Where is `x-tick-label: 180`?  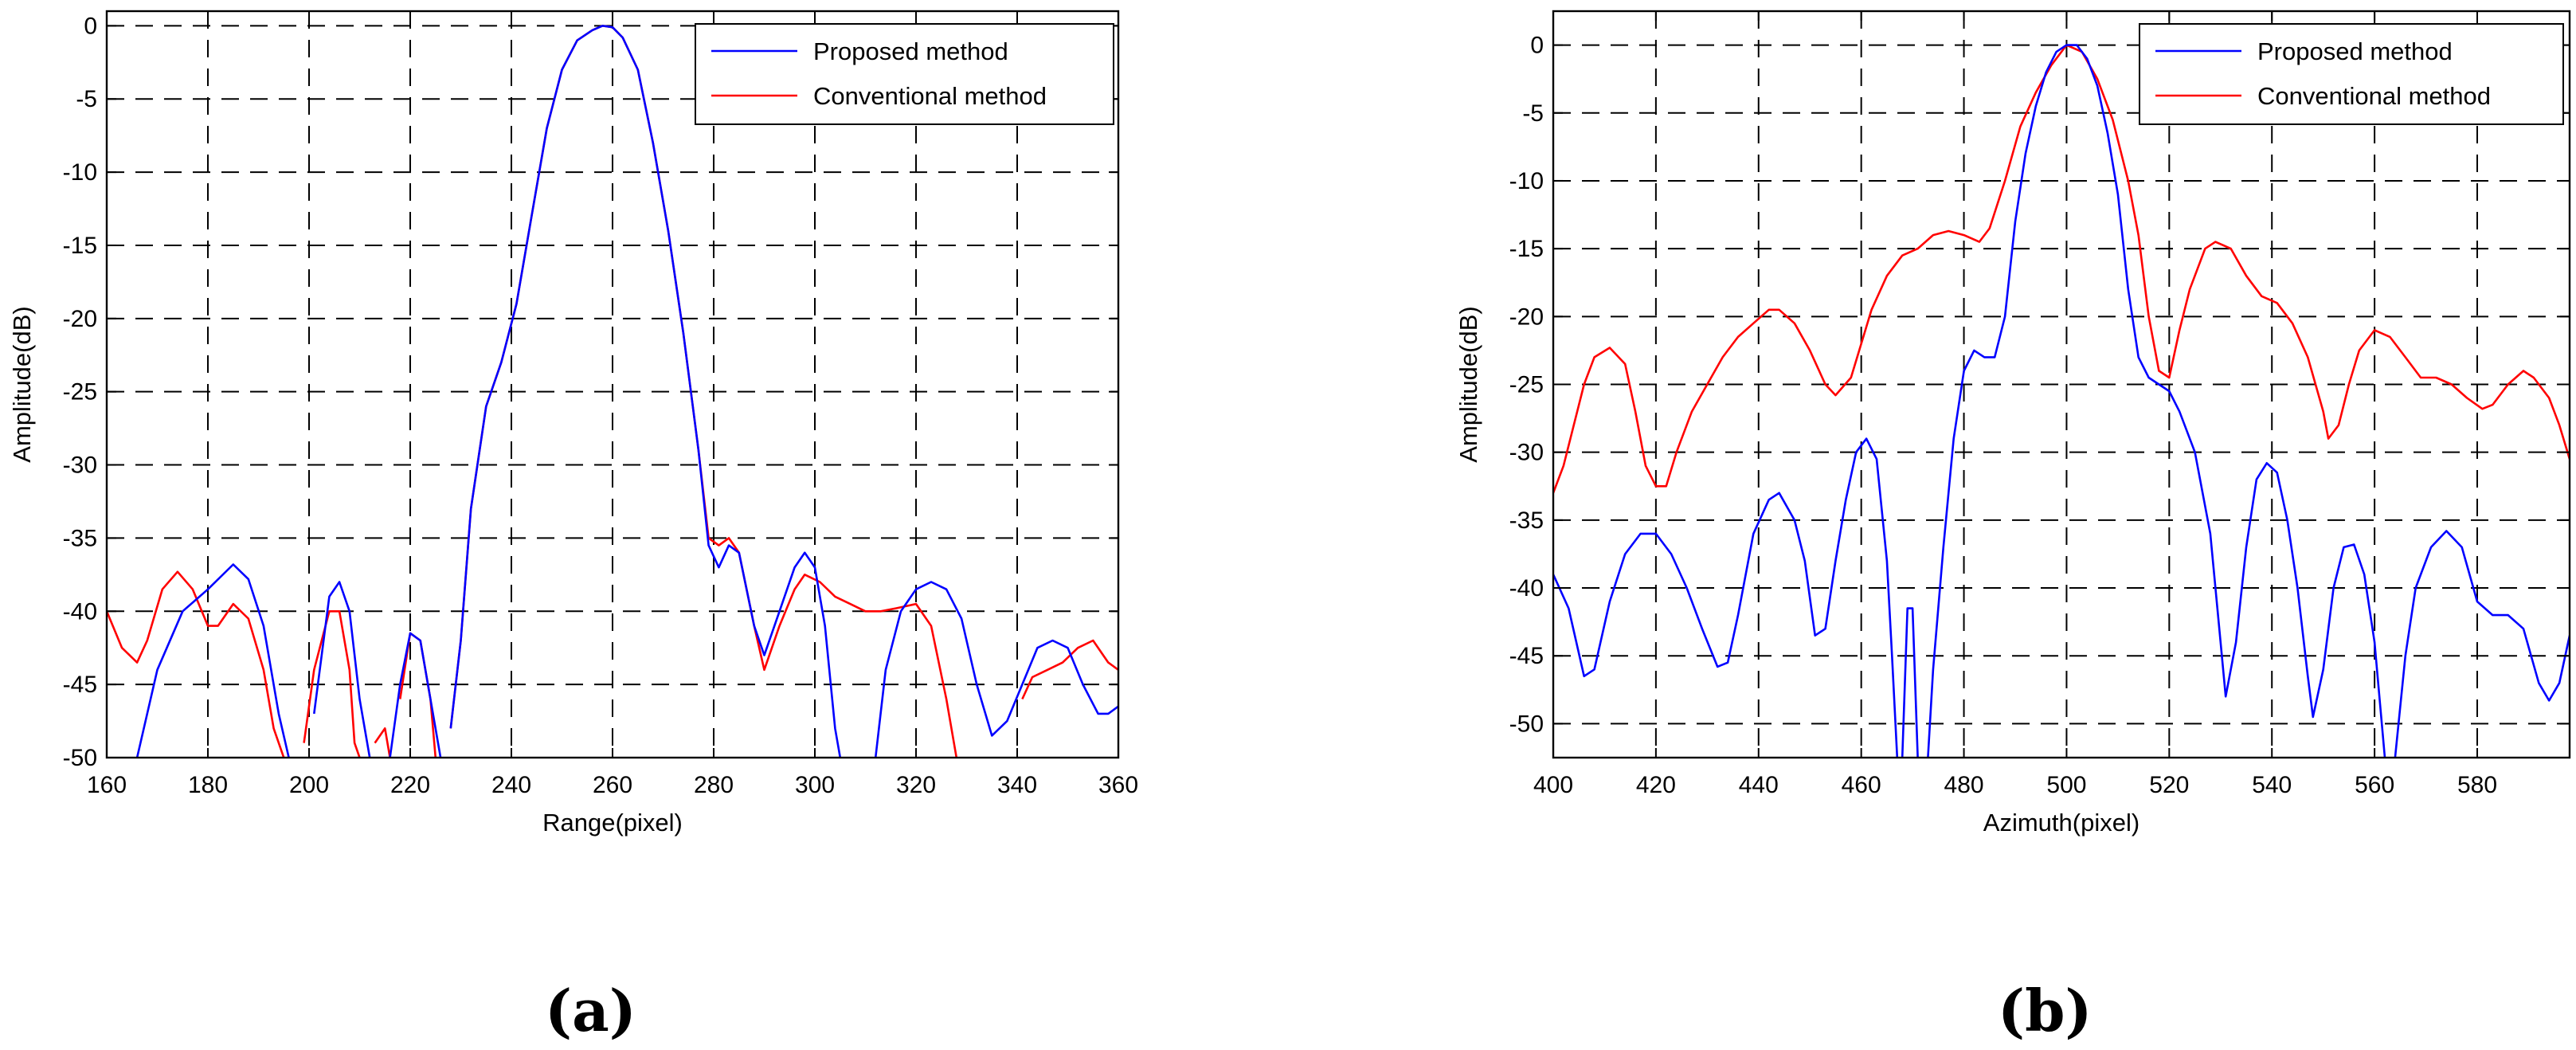
x-tick-label: 180 is located at coordinates (208, 785).